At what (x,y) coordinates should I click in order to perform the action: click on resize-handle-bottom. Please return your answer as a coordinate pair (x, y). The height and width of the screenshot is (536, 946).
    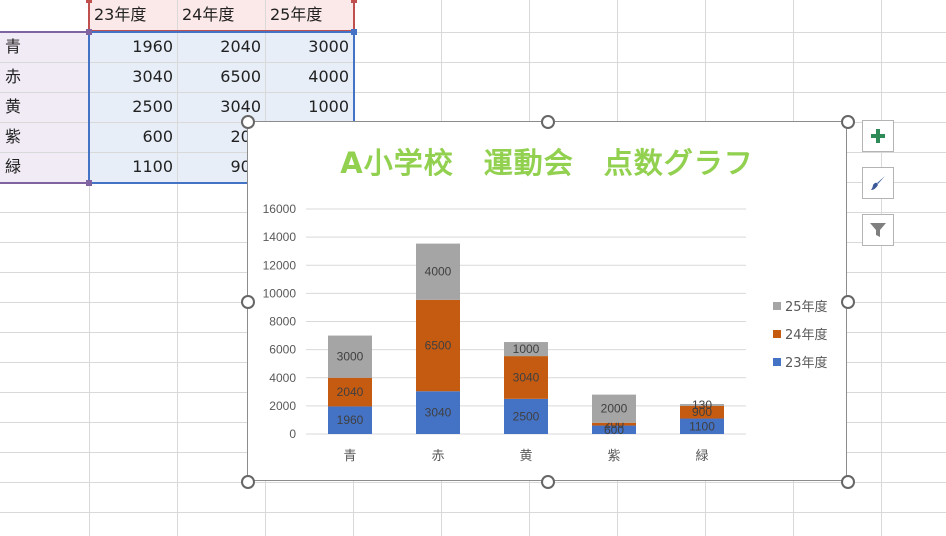
    Looking at the image, I should click on (548, 482).